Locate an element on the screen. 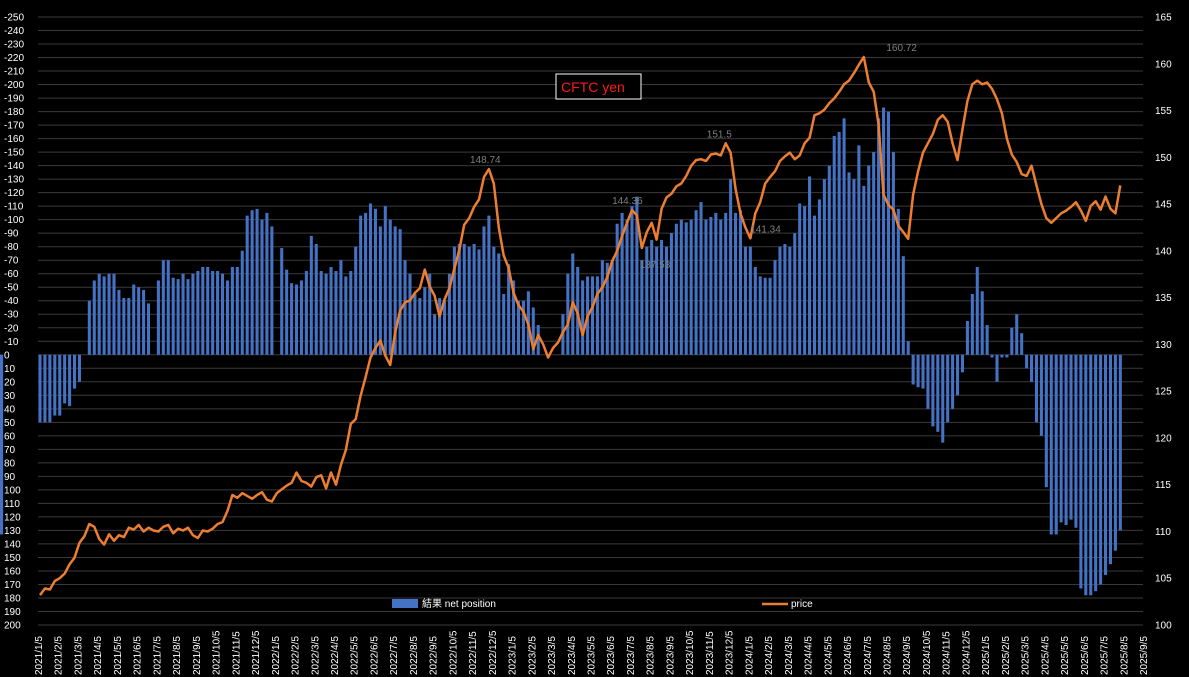 This screenshot has height=677, width=1189. left-tick-label: -130 is located at coordinates (14, 180).